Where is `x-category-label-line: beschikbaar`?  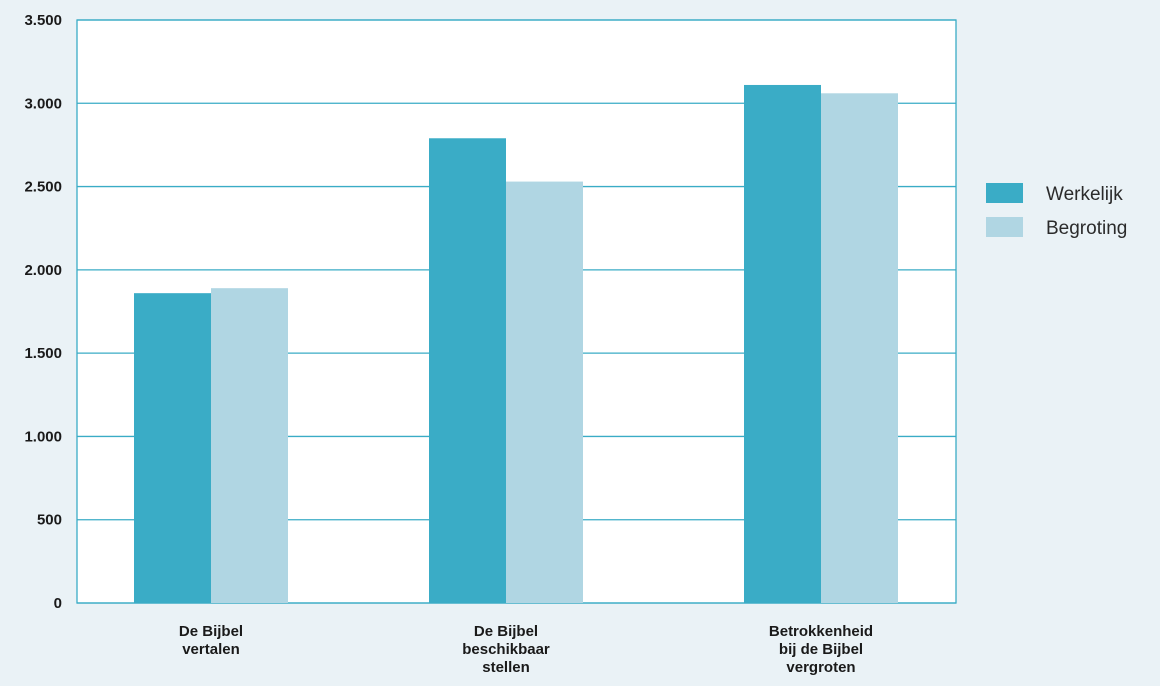
x-category-label-line: beschikbaar is located at coordinates (506, 649).